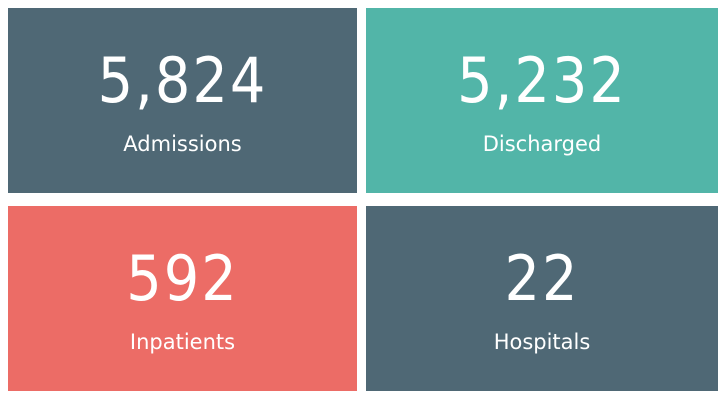  What do you see at coordinates (542, 342) in the screenshot?
I see `kpi-label: Hospitals` at bounding box center [542, 342].